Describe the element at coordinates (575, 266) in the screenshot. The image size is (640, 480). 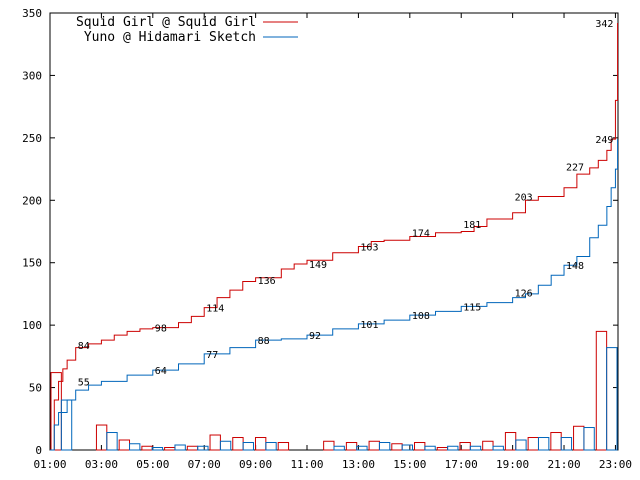
I see `data-label: 148` at that location.